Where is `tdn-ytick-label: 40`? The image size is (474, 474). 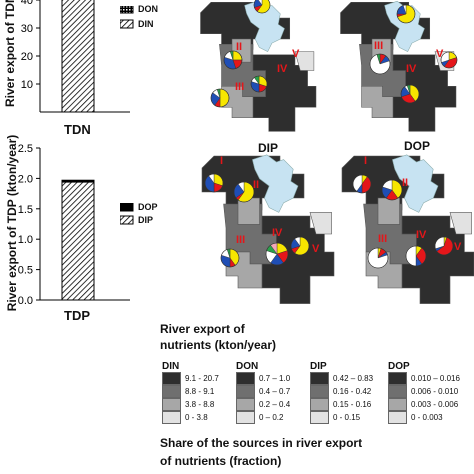 tdn-ytick-label: 40 is located at coordinates (27, 3).